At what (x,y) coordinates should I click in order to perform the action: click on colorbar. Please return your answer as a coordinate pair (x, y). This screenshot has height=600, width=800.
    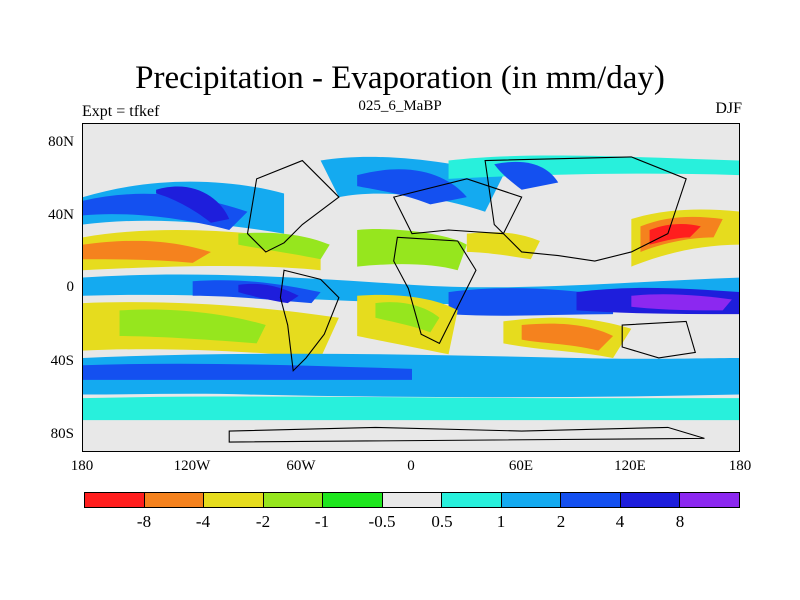
    Looking at the image, I should click on (412, 500).